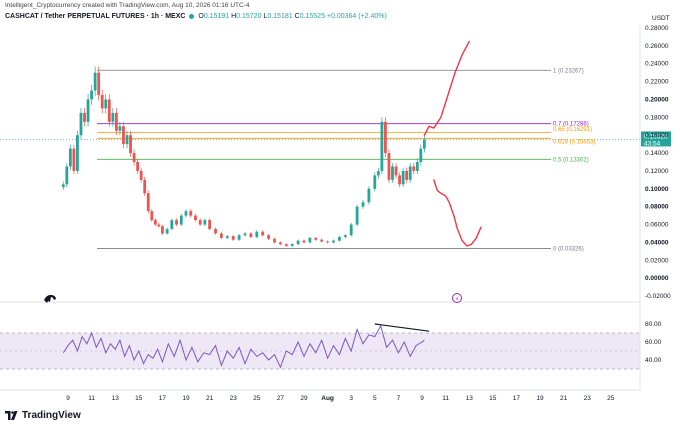 This screenshot has width=680, height=430. I want to click on low-value: 0.15181, so click(280, 16).